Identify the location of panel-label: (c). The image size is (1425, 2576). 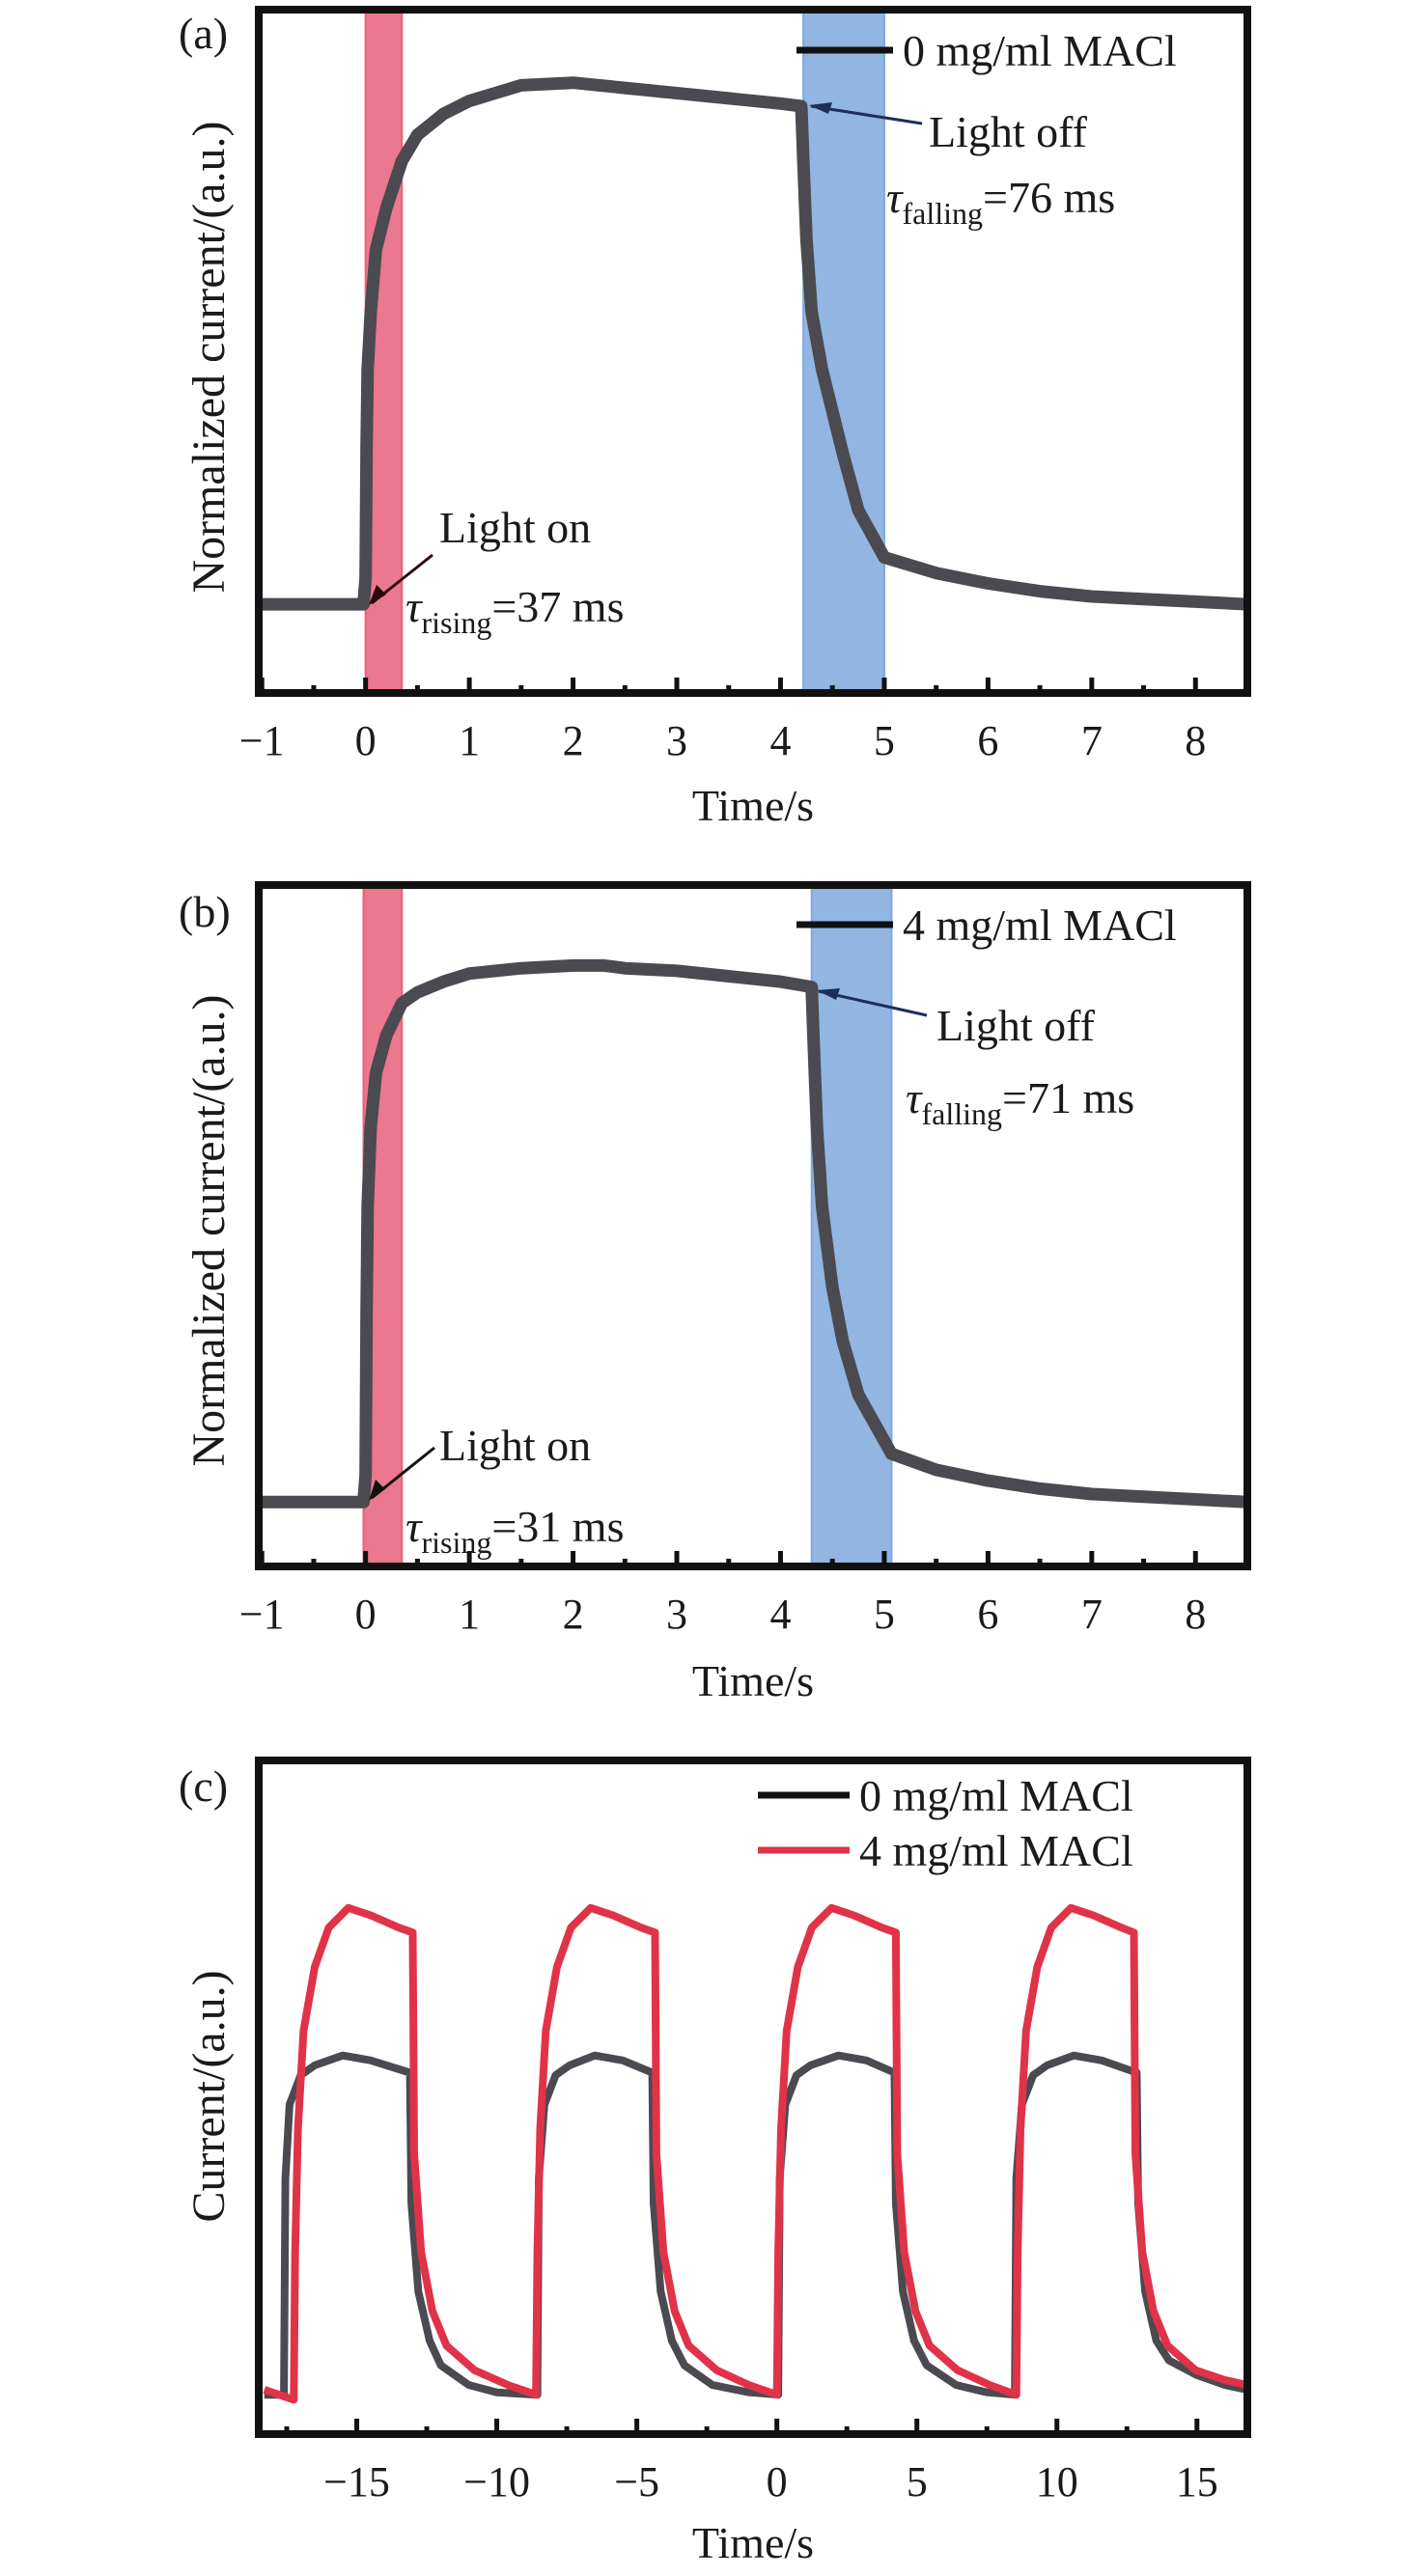
(204, 1786).